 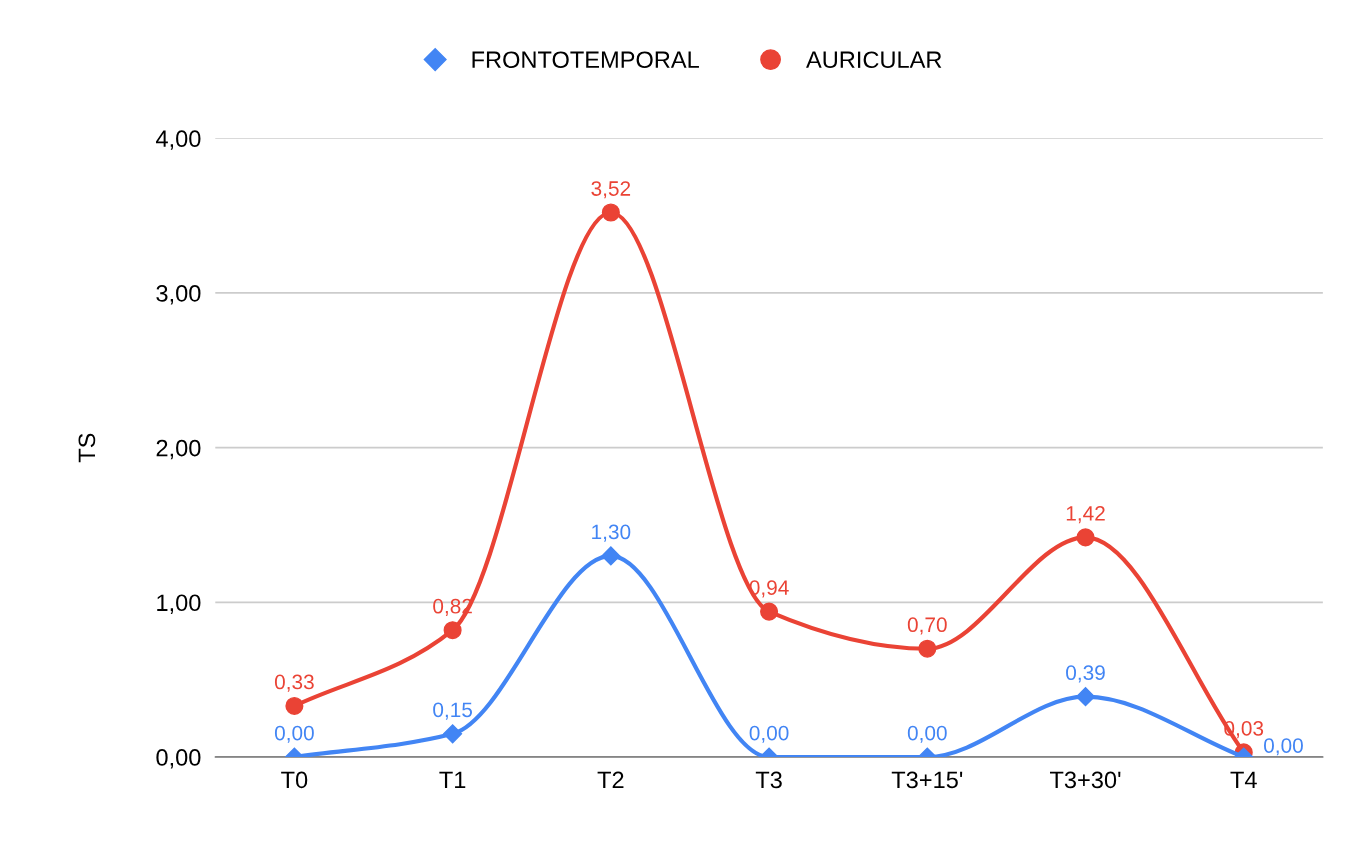 What do you see at coordinates (178, 759) in the screenshot?
I see `y-tick-label: 0,00` at bounding box center [178, 759].